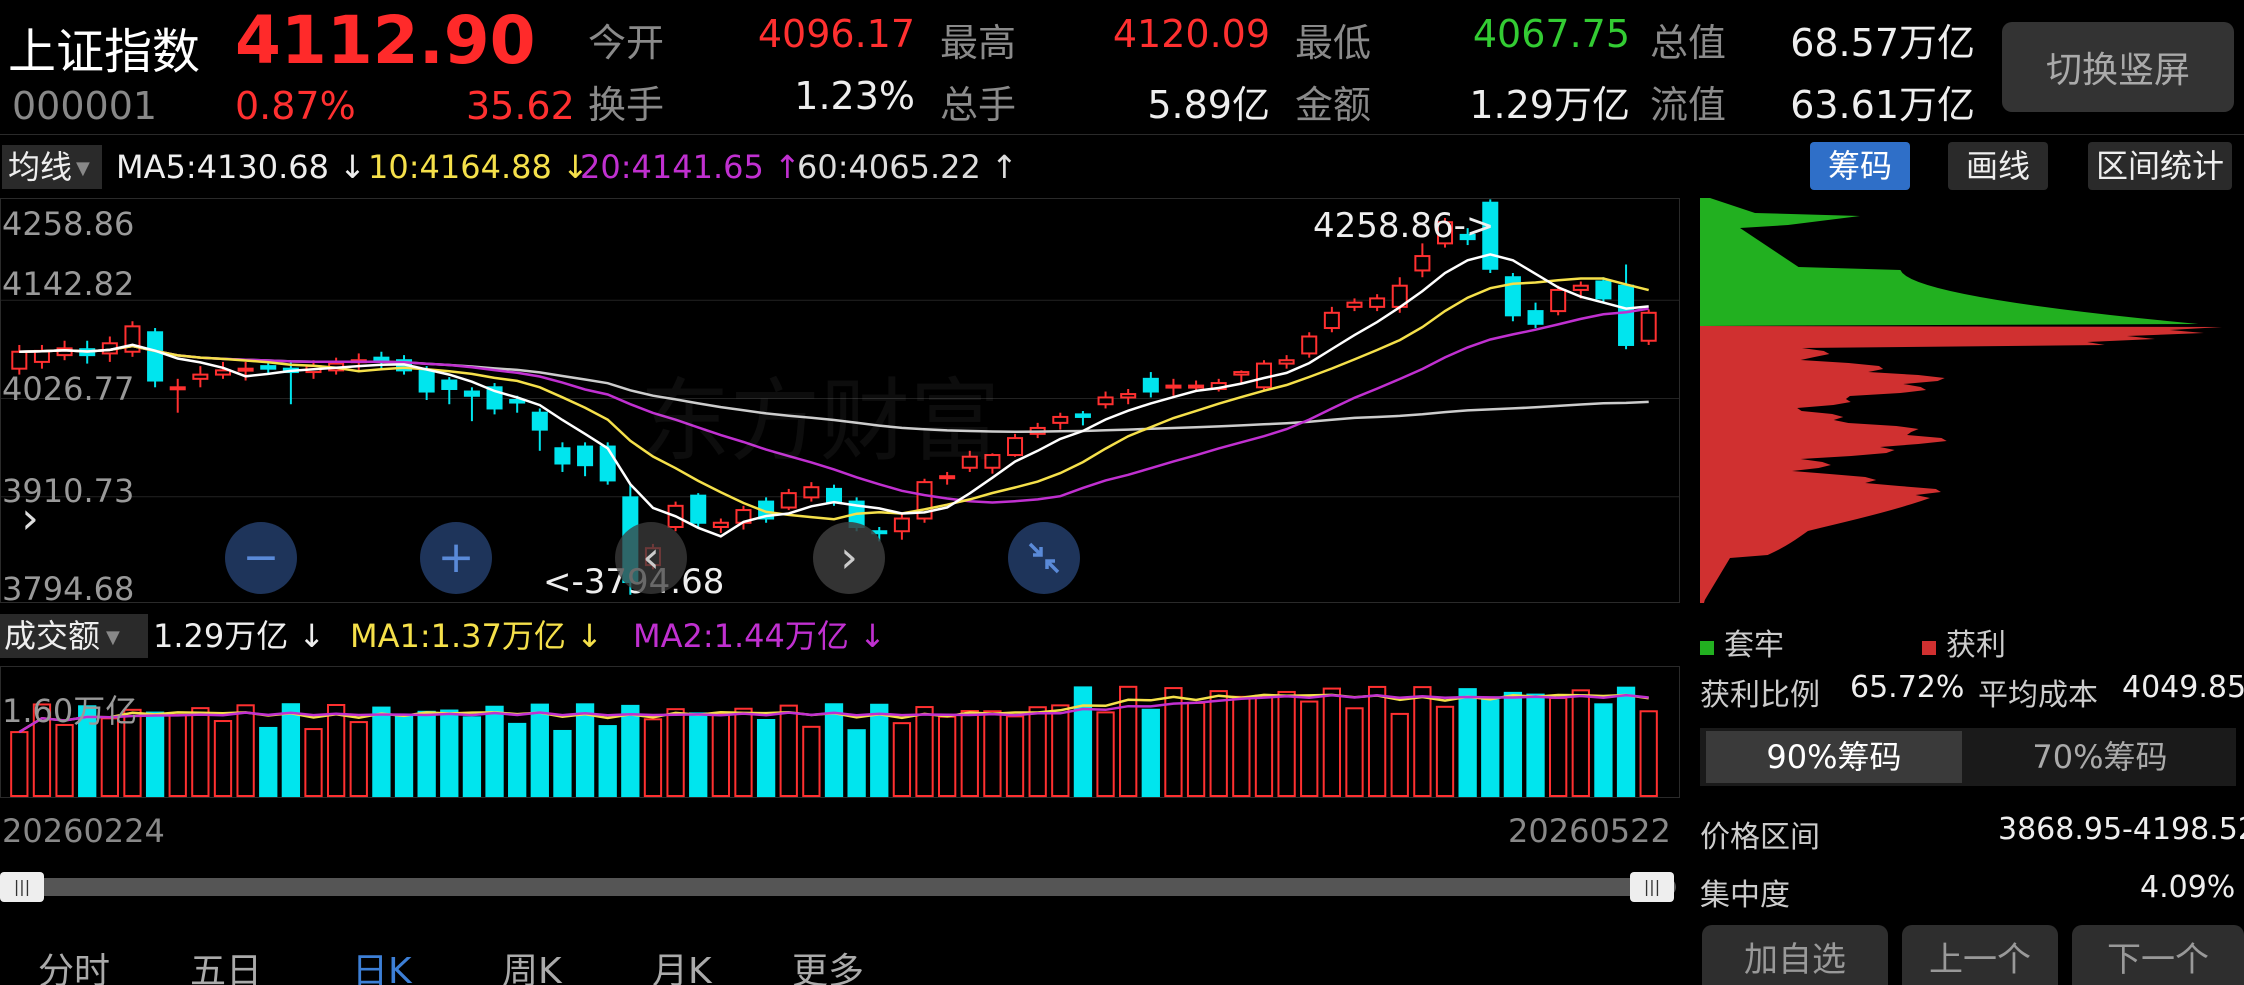  Describe the element at coordinates (1688, 43) in the screenshot. I see `stat-label: 总值` at that location.